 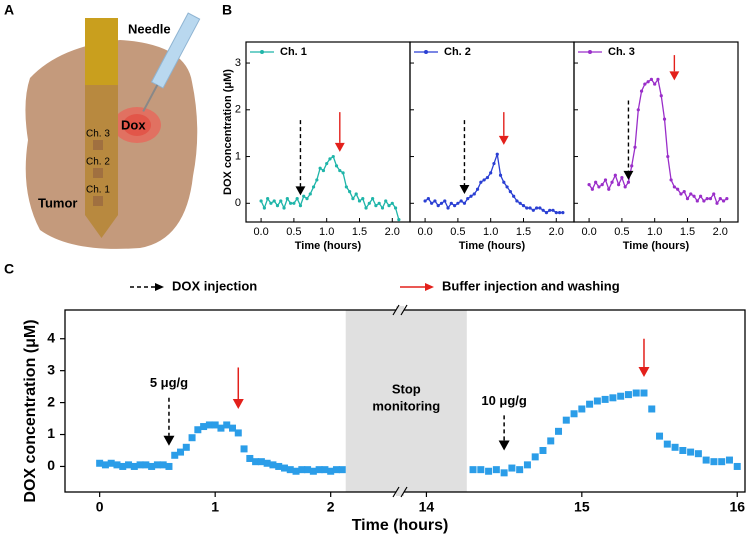 I want to click on dox-core, so click(x=137, y=125).